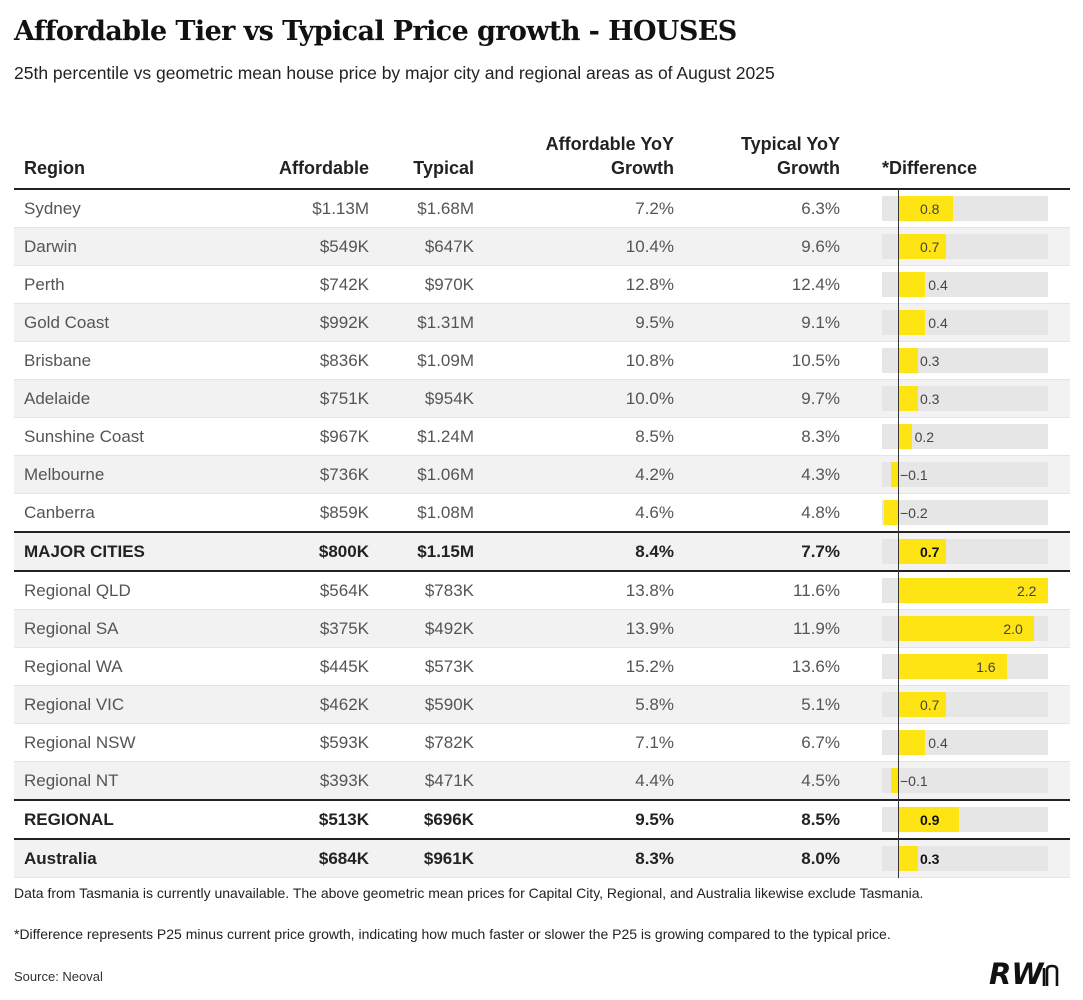  Describe the element at coordinates (54, 168) in the screenshot. I see `header-region: Region` at that location.